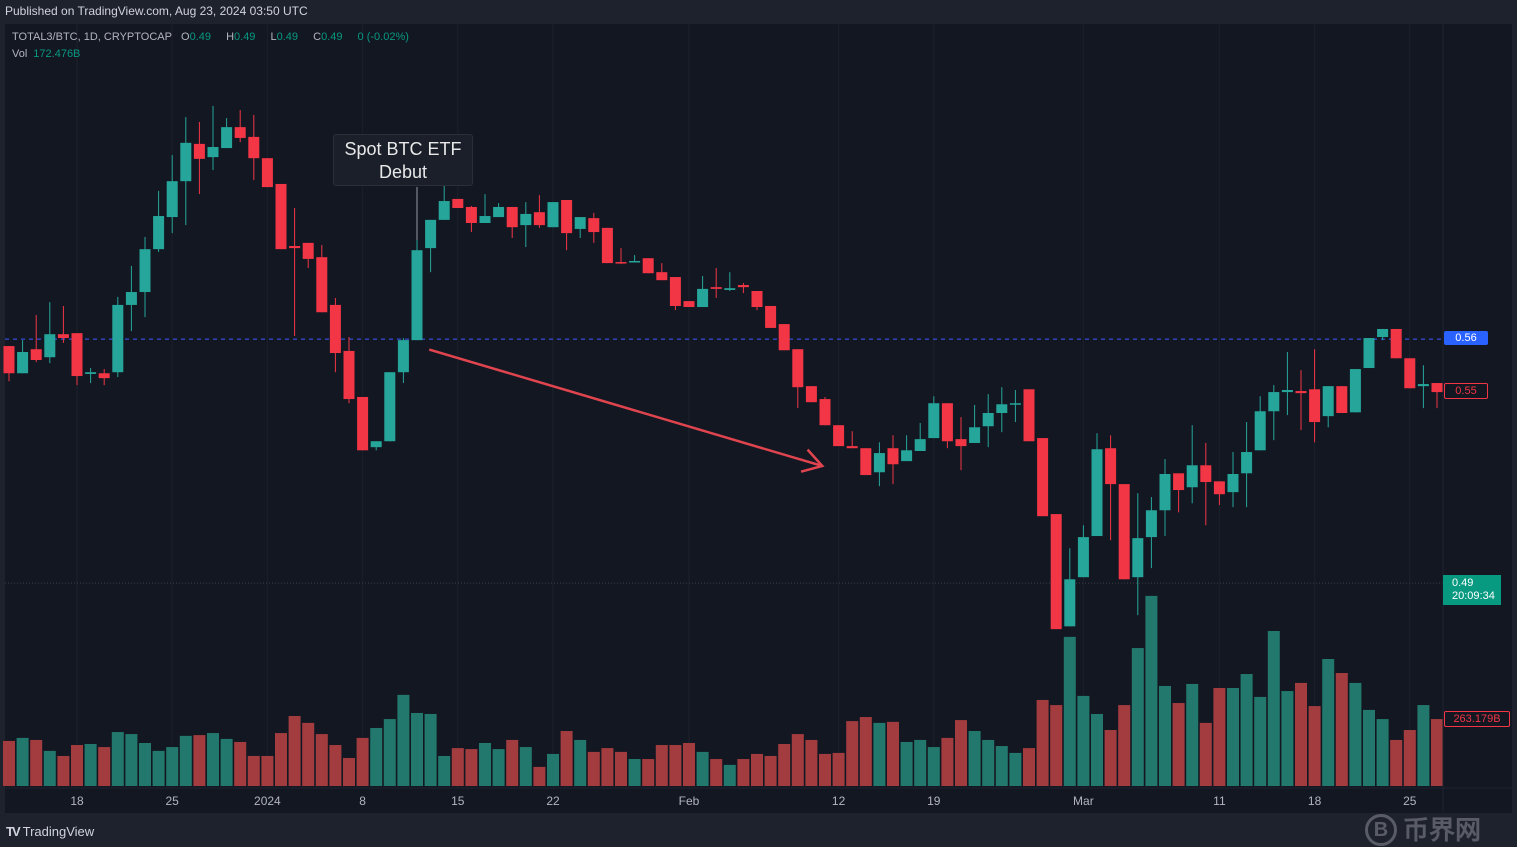 The height and width of the screenshot is (847, 1517). Describe the element at coordinates (50, 831) in the screenshot. I see `tradingview-footer: TV TradingView` at that location.